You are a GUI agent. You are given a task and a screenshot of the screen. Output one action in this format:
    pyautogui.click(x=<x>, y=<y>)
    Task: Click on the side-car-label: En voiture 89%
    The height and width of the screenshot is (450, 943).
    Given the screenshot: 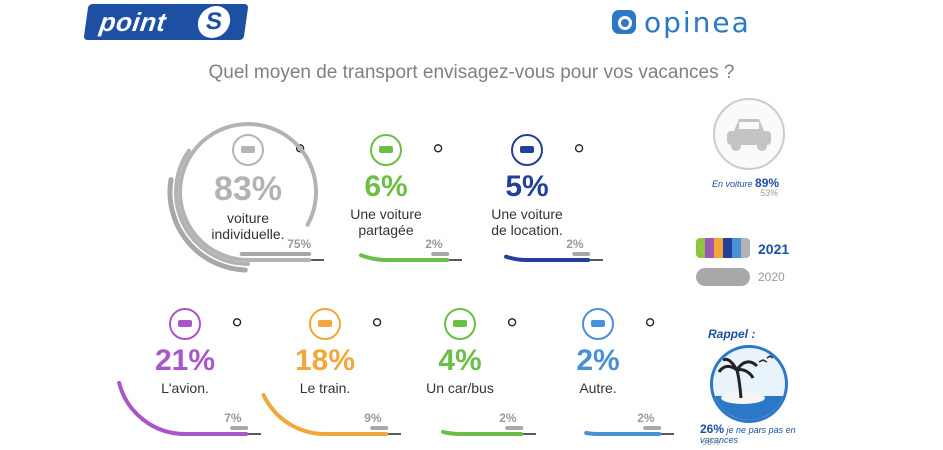 What is the action you would take?
    pyautogui.click(x=746, y=183)
    